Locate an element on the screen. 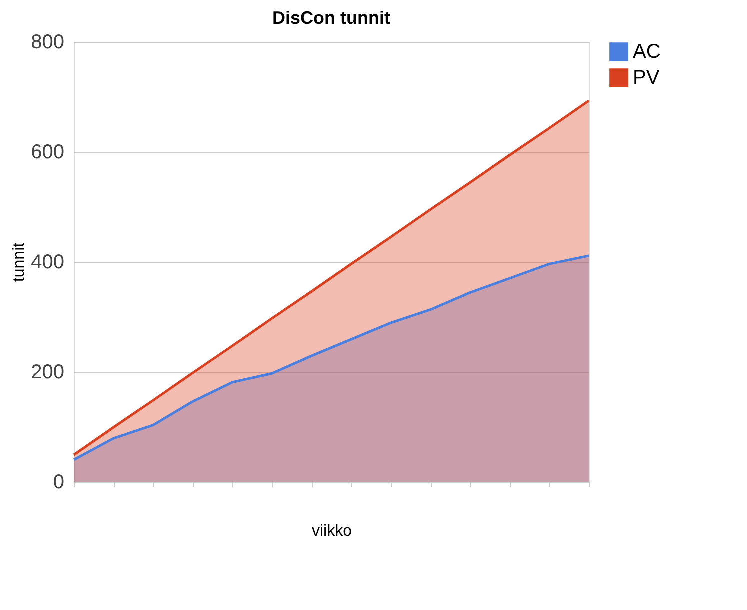 The width and height of the screenshot is (747, 610). chart-title: DisCon tunnit is located at coordinates (331, 18).